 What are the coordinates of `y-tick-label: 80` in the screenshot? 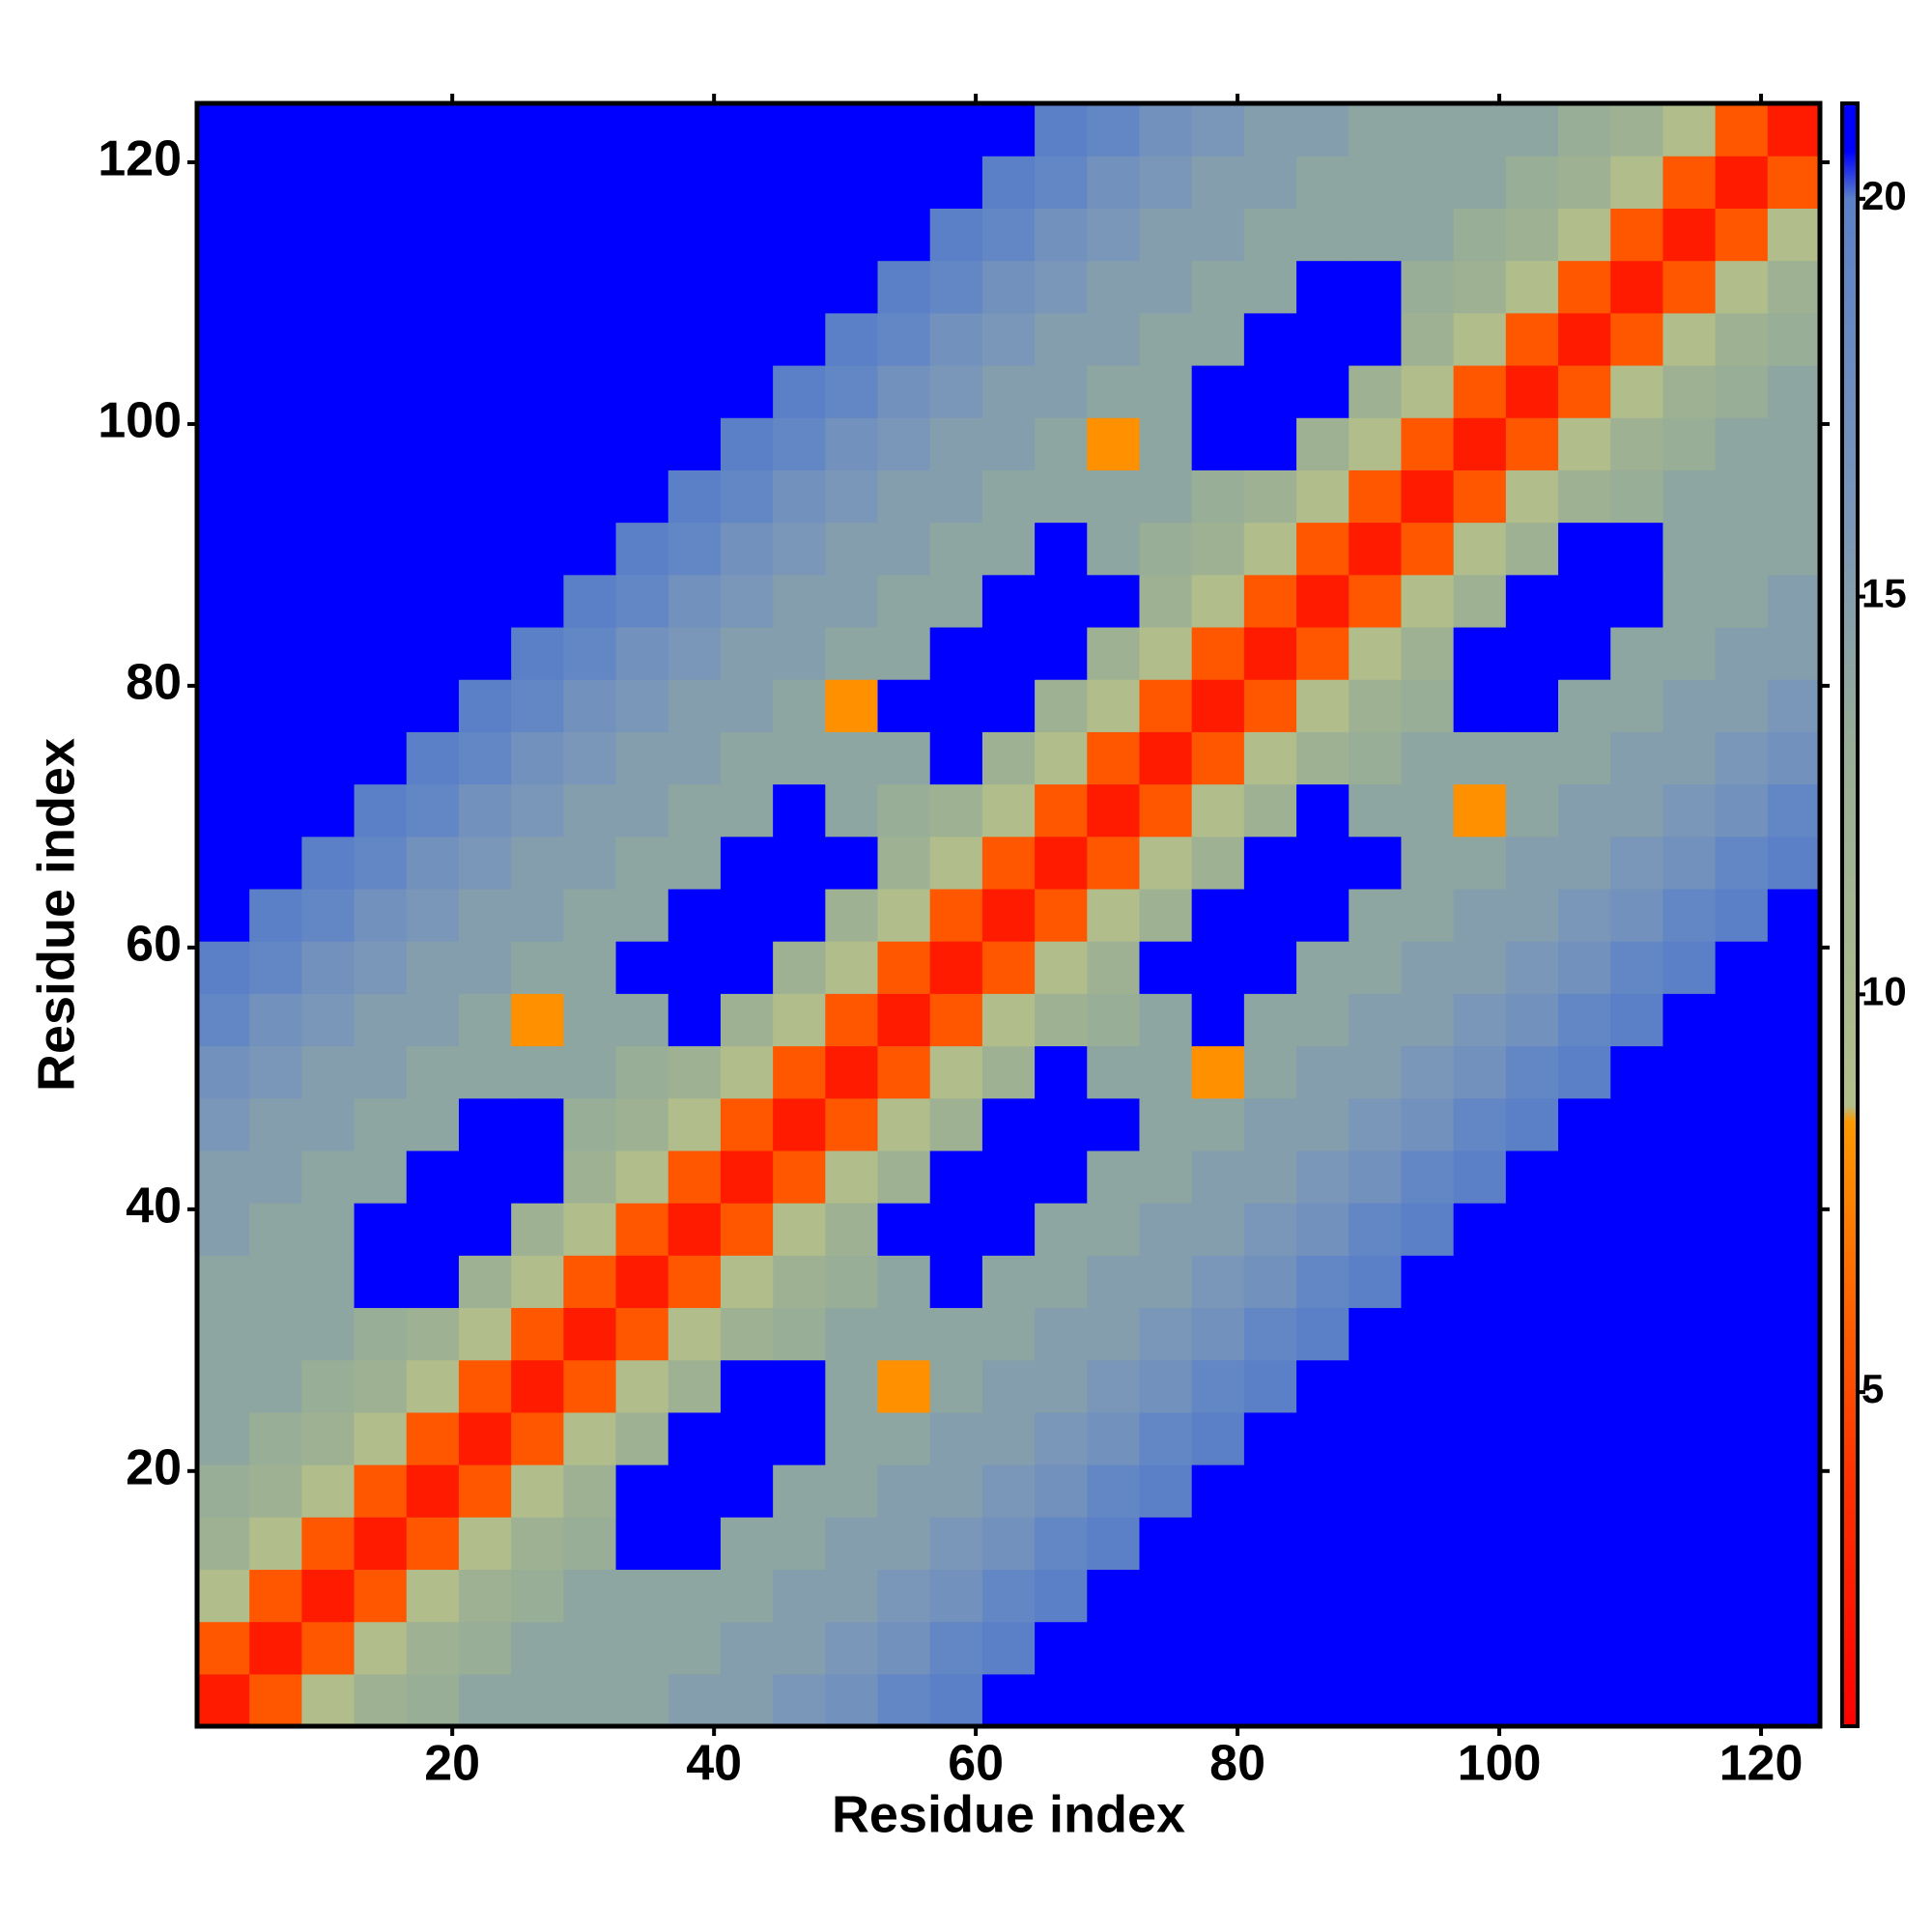 It's located at (154, 683).